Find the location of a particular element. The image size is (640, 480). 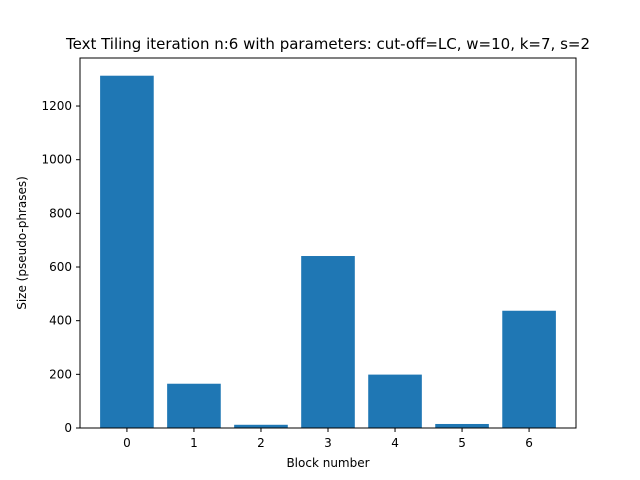

y-tick-label: 800 is located at coordinates (60, 213).